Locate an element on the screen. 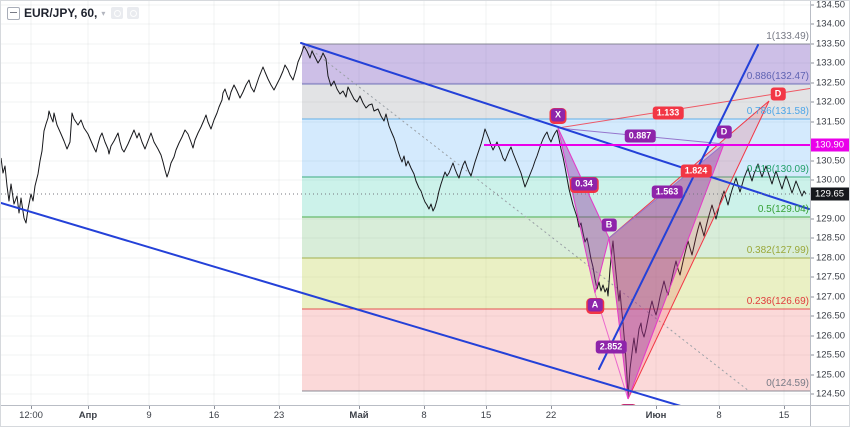 The width and height of the screenshot is (850, 427). collapse-icon is located at coordinates (13, 13).